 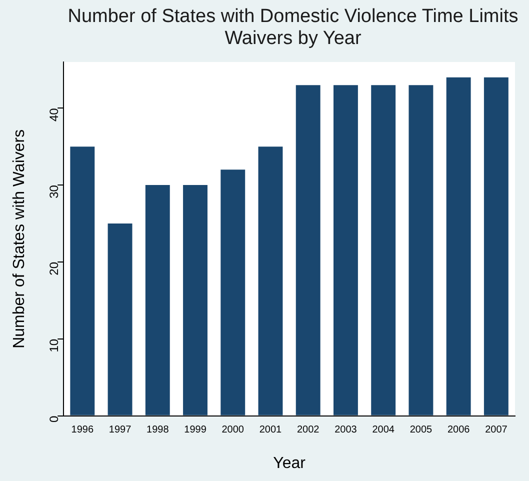 I want to click on y-tick-label: 20, so click(x=53, y=269).